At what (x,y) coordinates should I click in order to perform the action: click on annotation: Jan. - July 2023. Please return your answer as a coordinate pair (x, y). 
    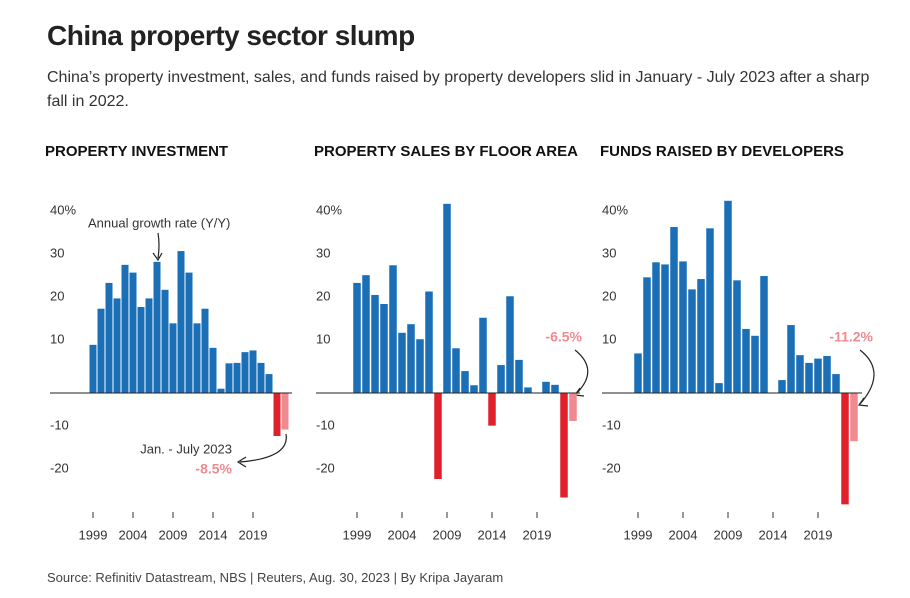
    Looking at the image, I should click on (186, 448).